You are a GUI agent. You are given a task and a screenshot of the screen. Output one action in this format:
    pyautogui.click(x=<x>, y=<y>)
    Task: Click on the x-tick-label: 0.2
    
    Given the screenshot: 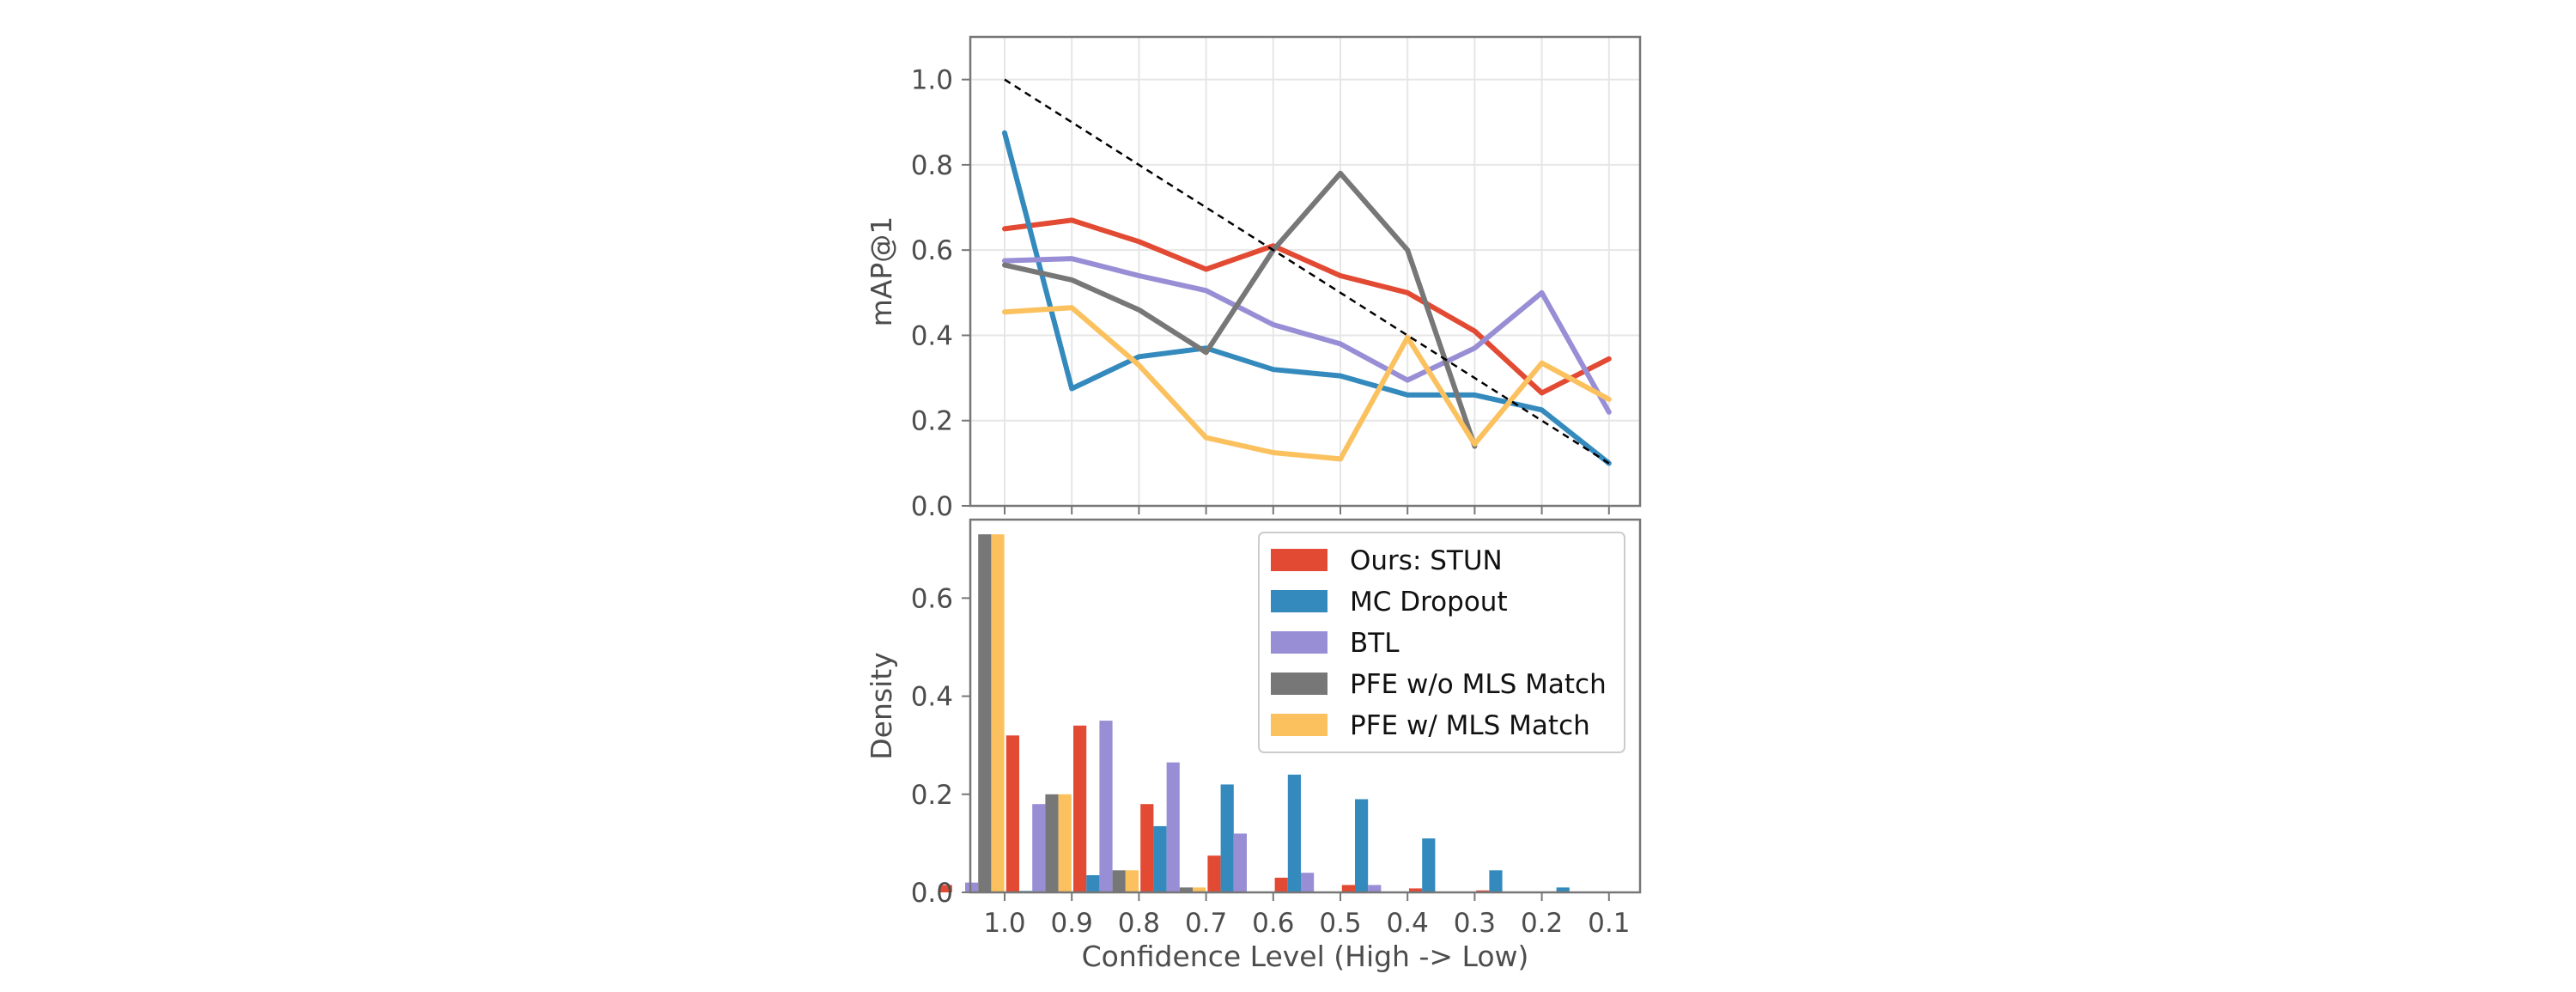 What is the action you would take?
    pyautogui.click(x=1542, y=923)
    